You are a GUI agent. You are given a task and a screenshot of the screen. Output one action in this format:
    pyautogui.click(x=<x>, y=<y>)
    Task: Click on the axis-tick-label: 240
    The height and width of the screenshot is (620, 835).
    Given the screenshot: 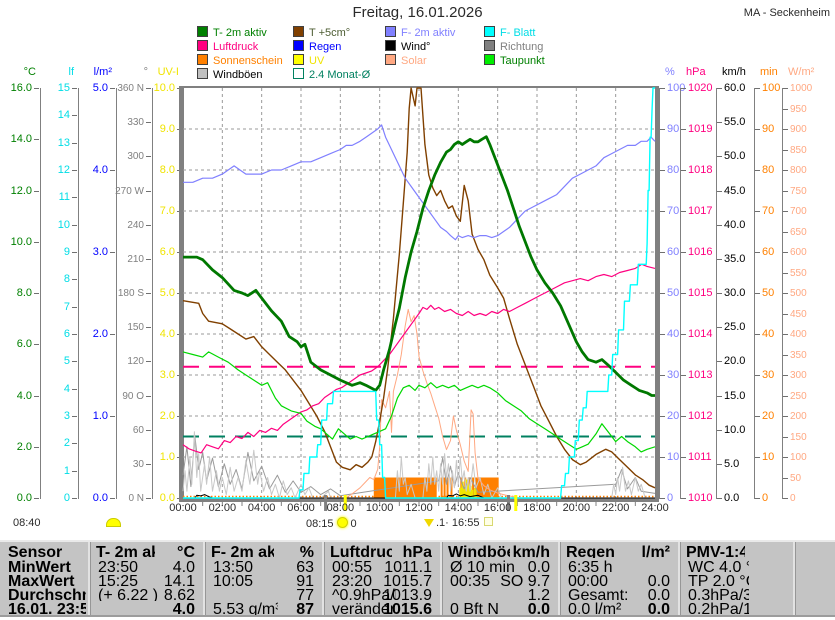 What is the action you would take?
    pyautogui.click(x=135, y=225)
    